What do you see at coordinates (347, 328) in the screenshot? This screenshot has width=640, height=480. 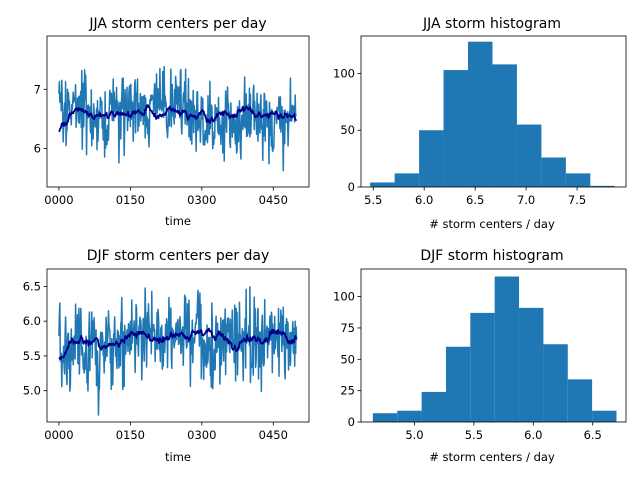 I see `y-tick-label: 75` at bounding box center [347, 328].